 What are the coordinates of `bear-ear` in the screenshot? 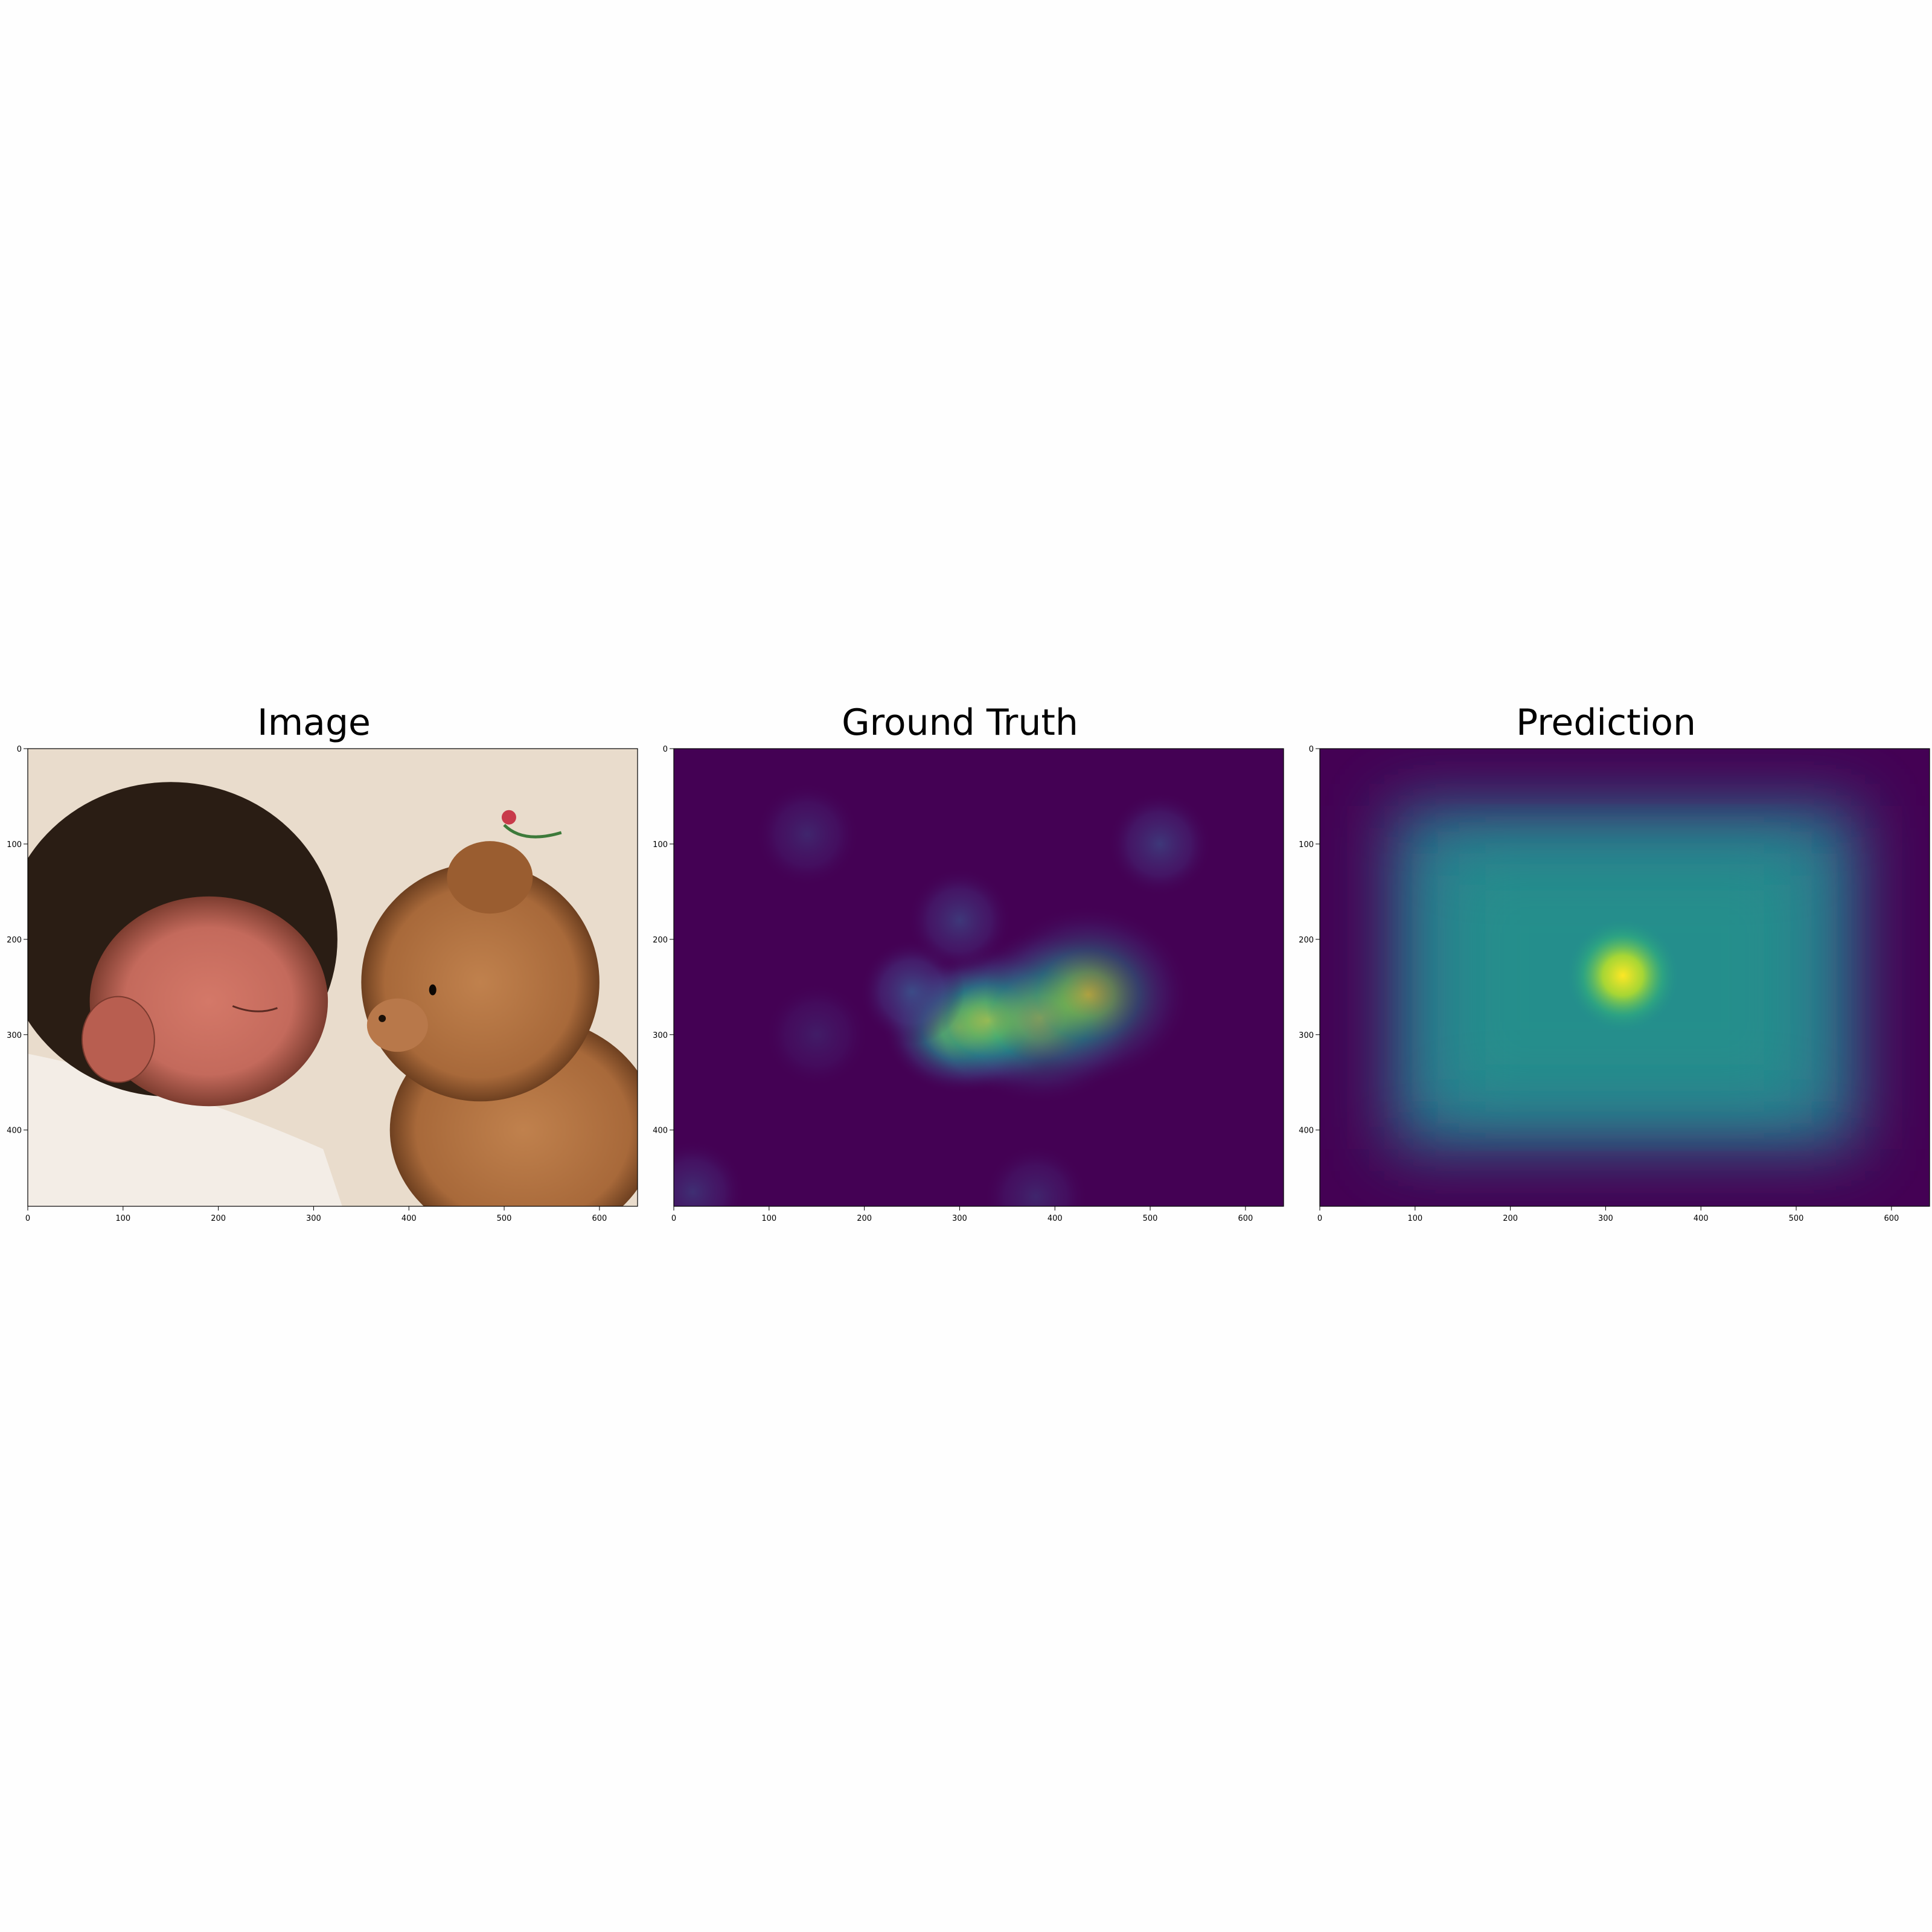 It's located at (490, 877).